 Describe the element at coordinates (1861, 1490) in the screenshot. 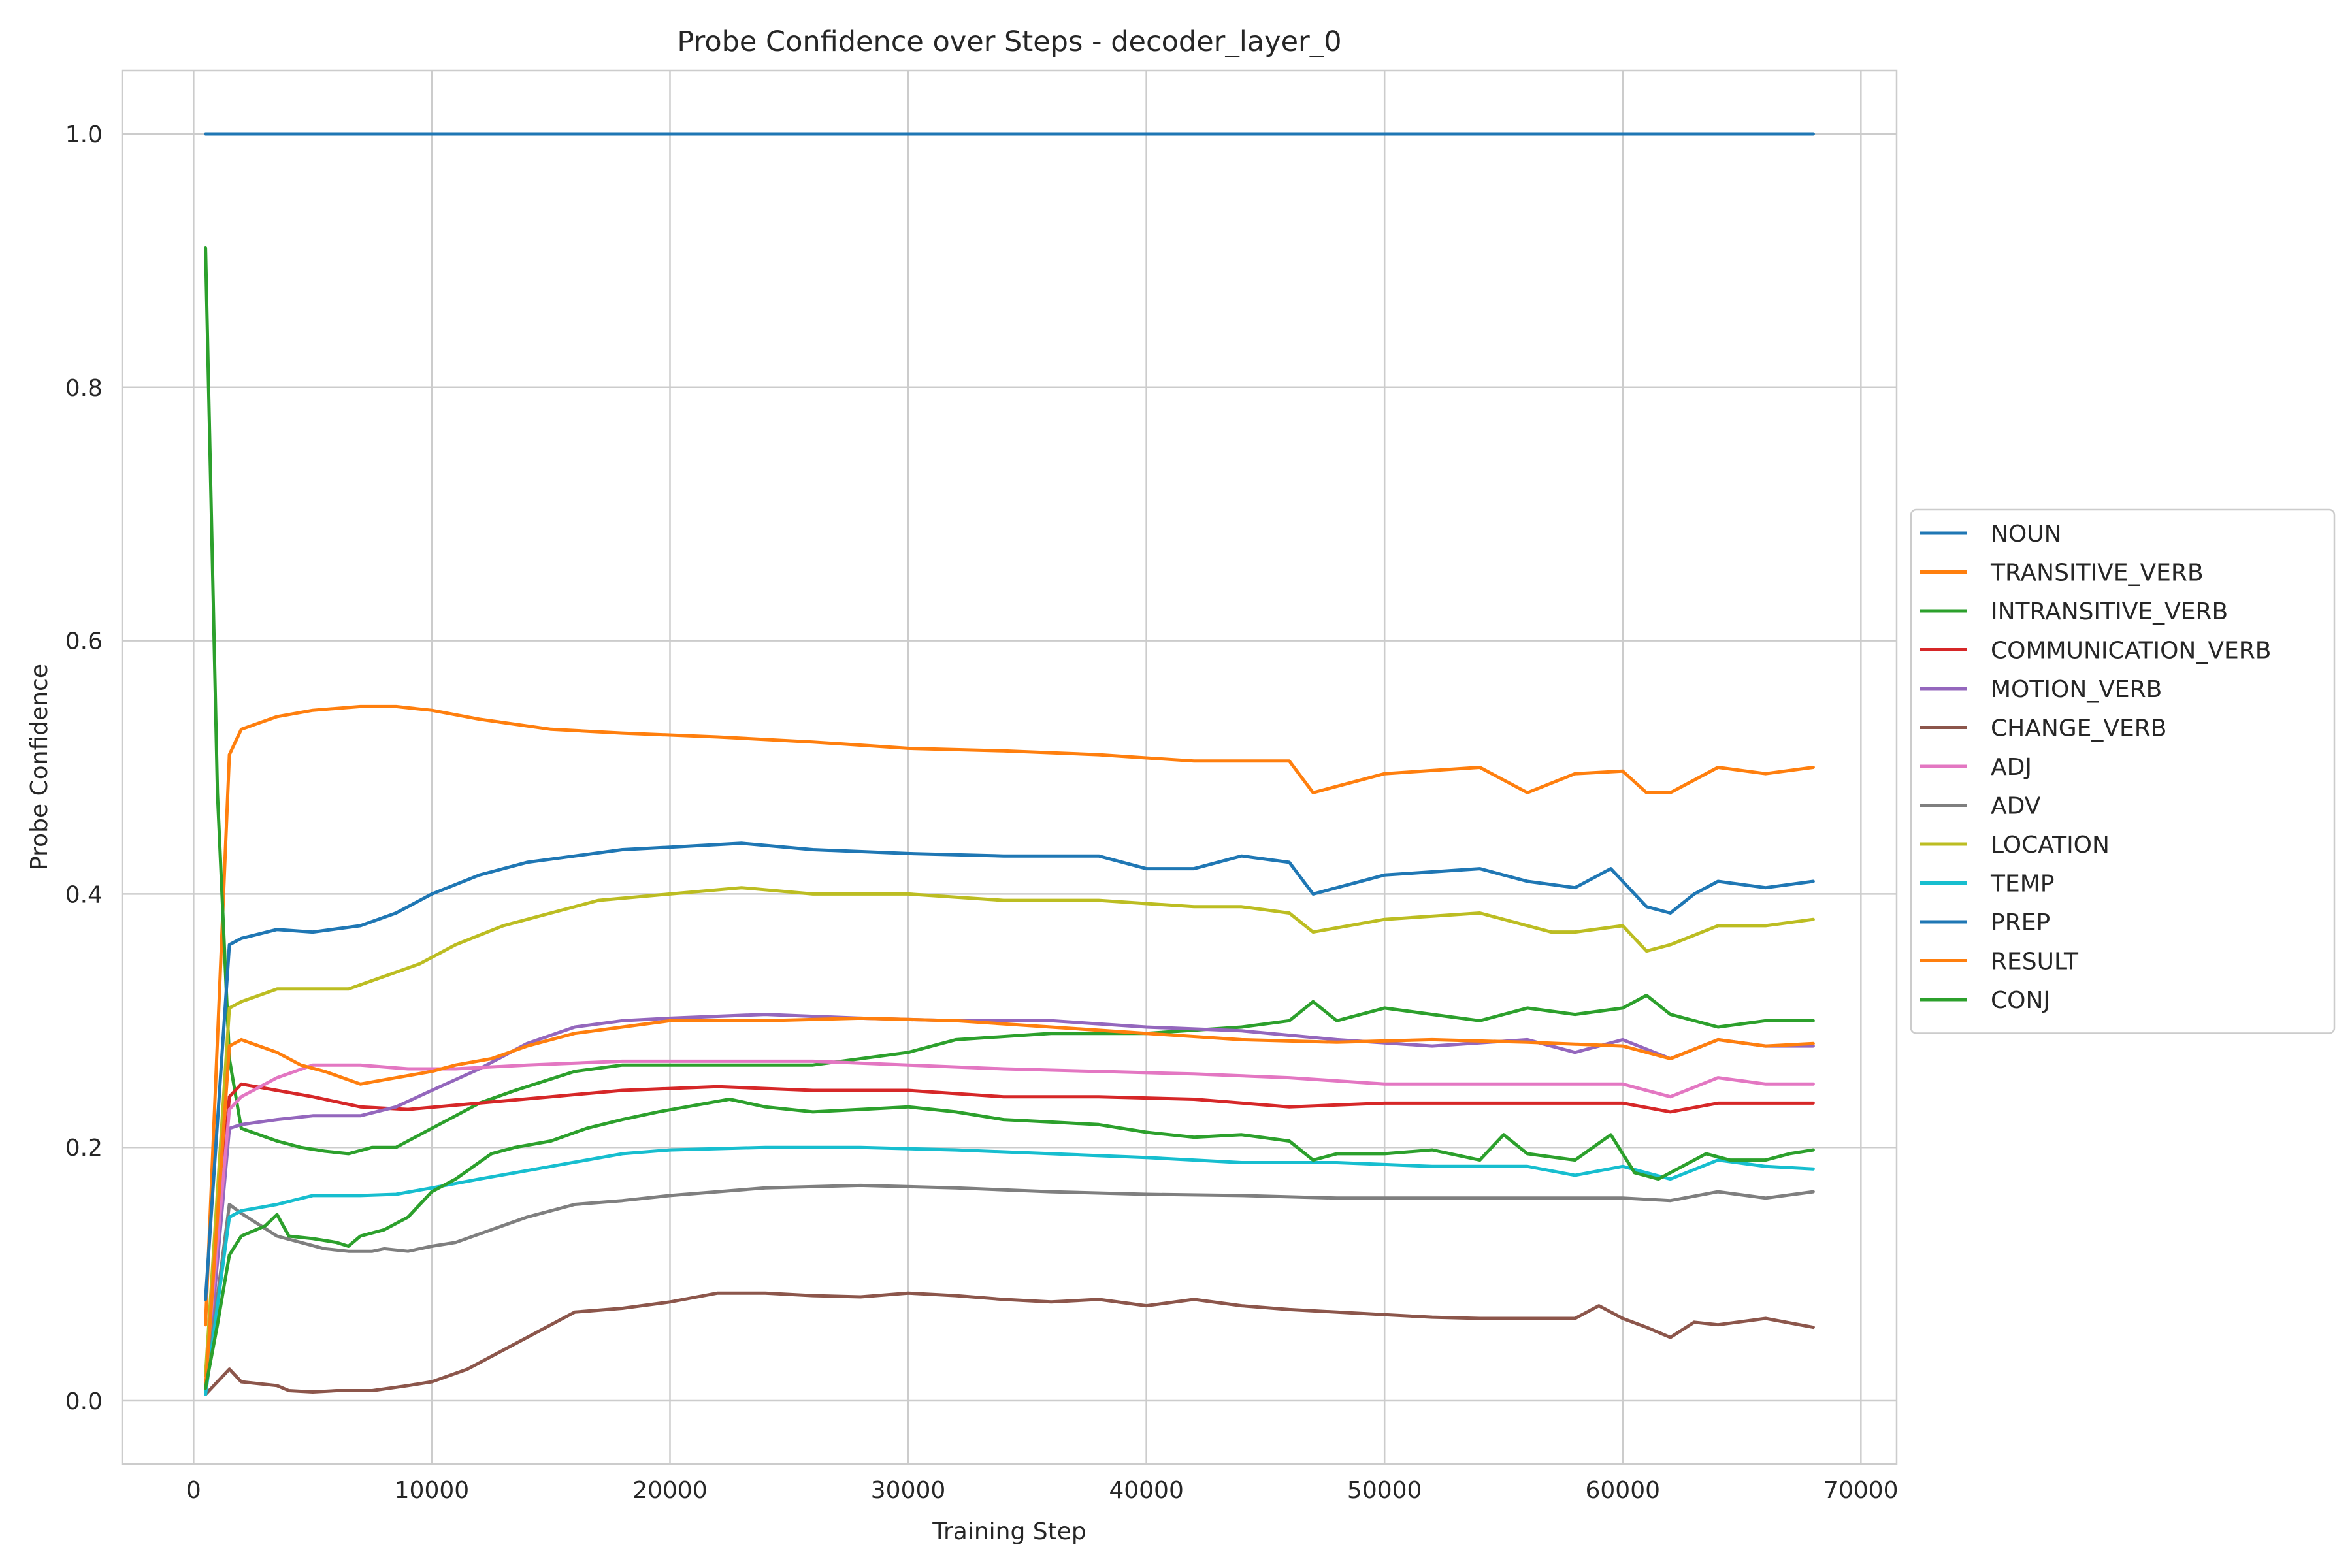

I see `x-tick-label: 70000` at that location.